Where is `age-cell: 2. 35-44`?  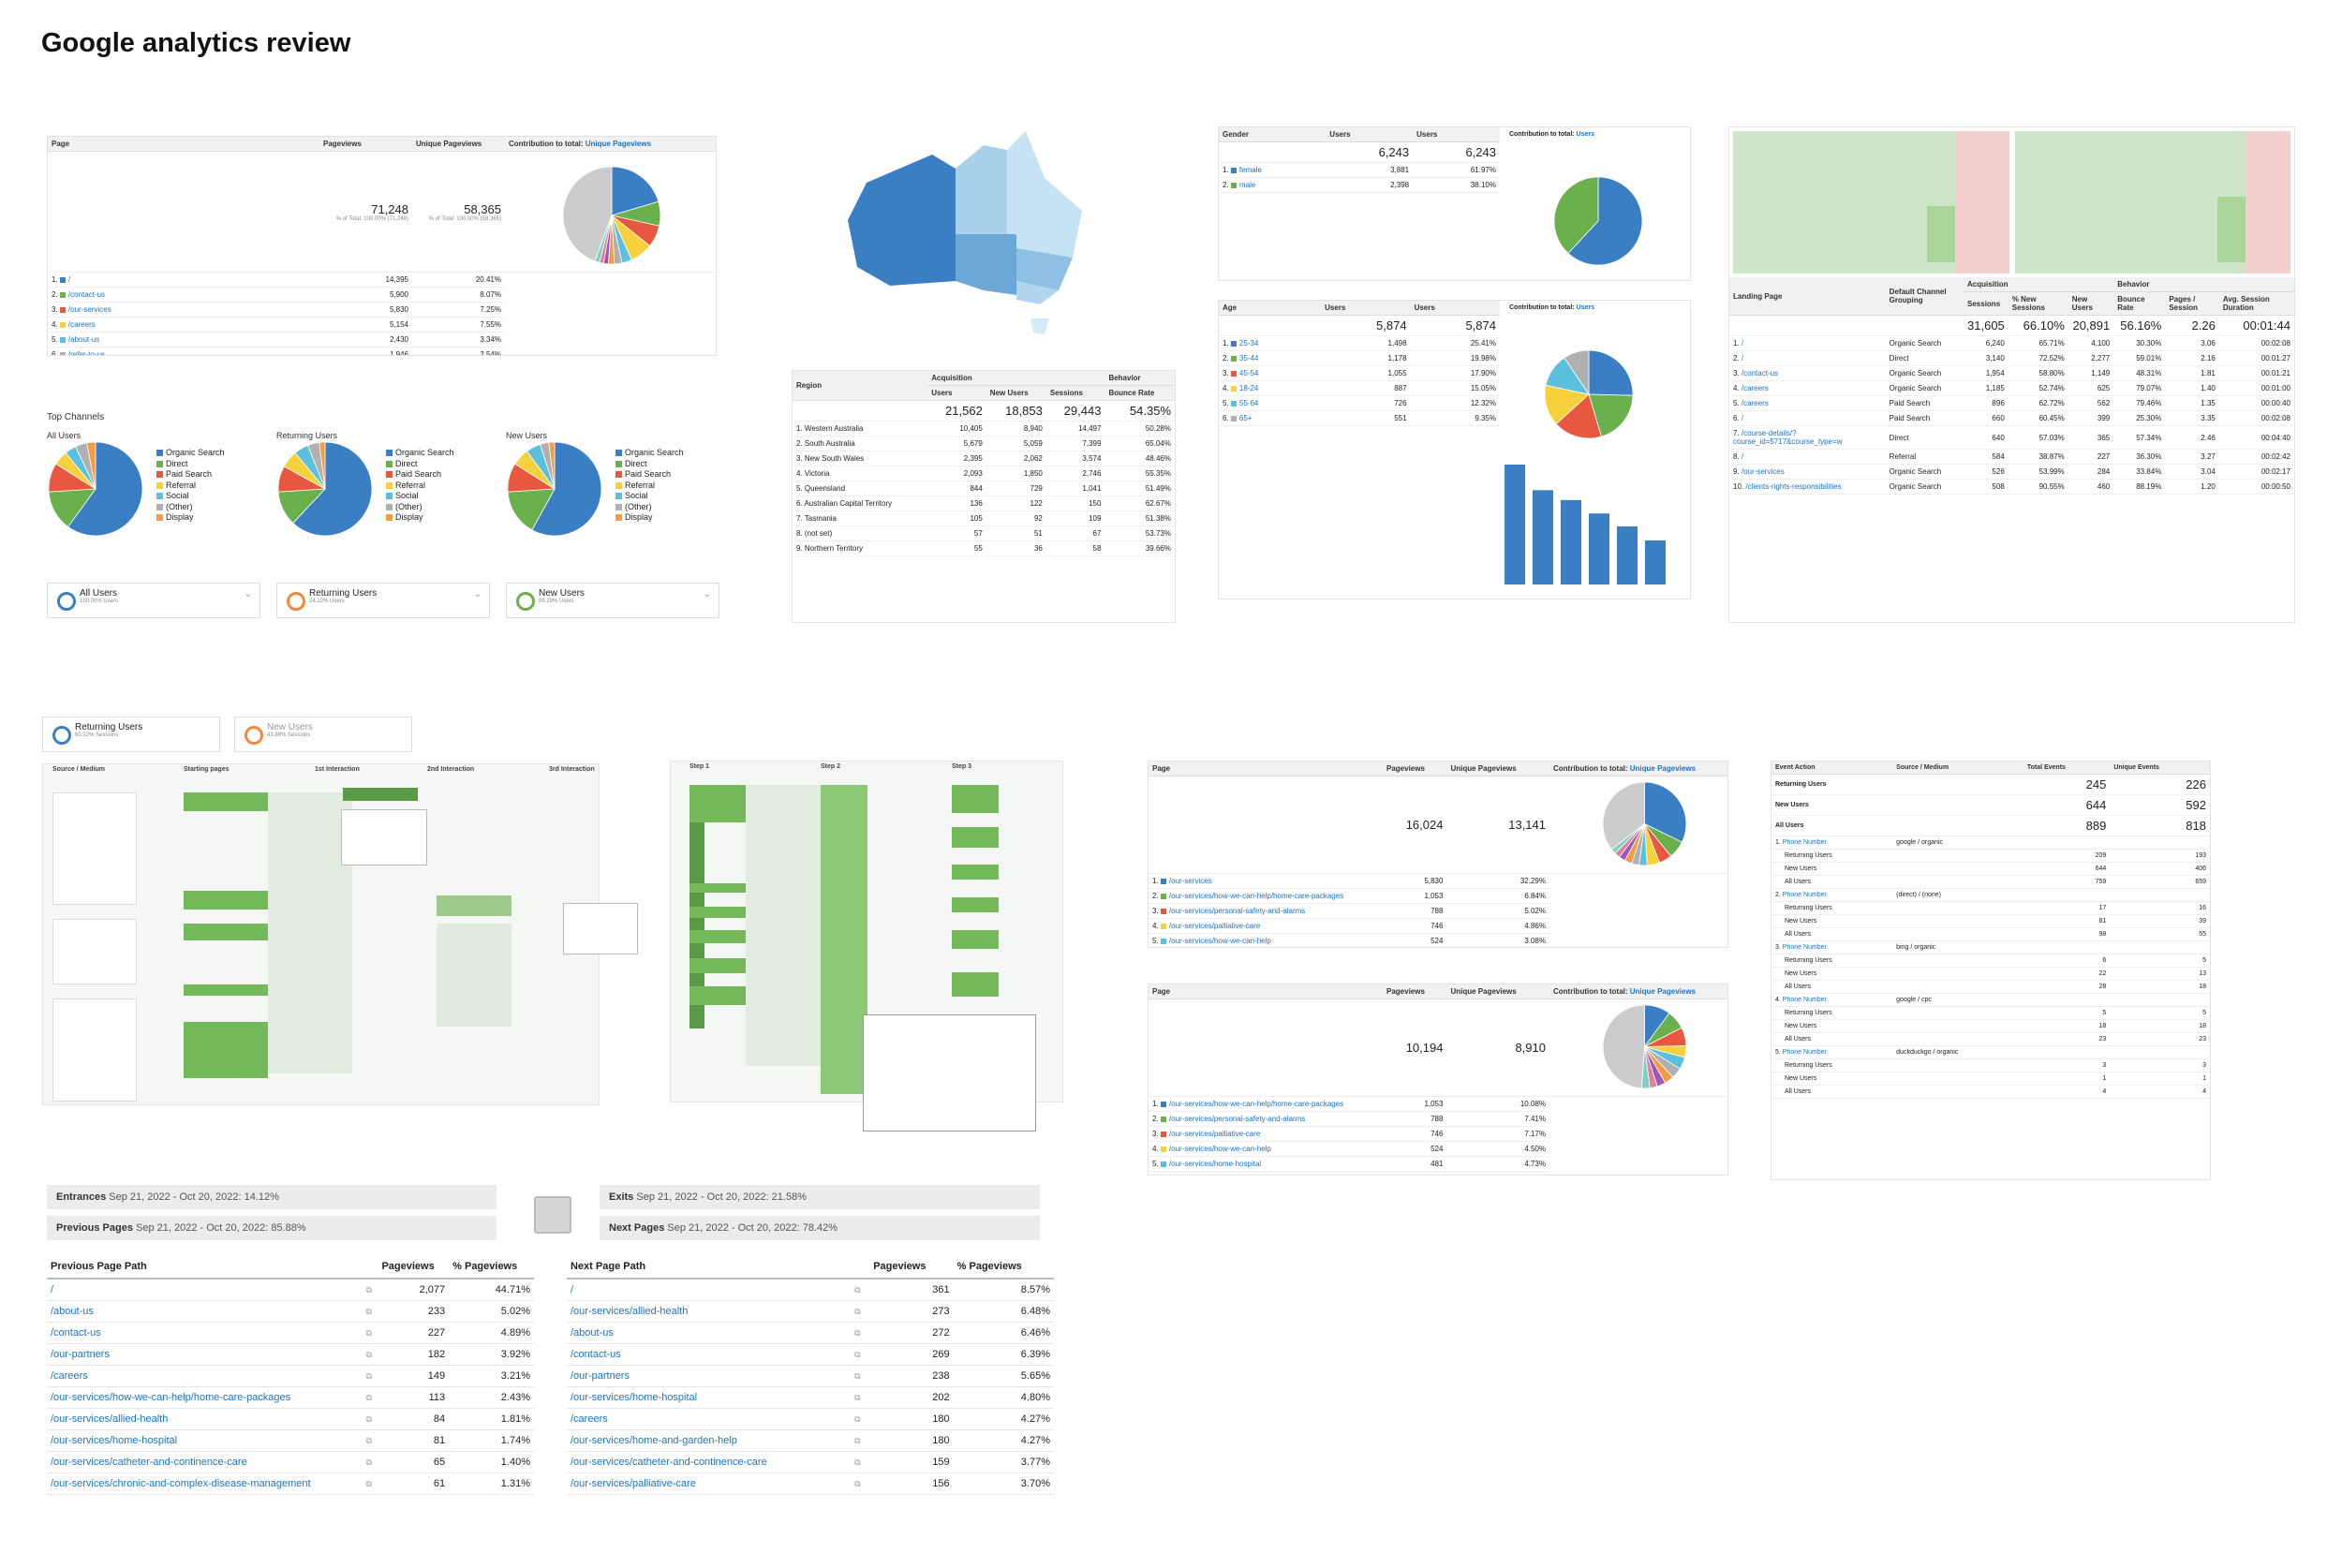 age-cell: 2. 35-44 is located at coordinates (1270, 358).